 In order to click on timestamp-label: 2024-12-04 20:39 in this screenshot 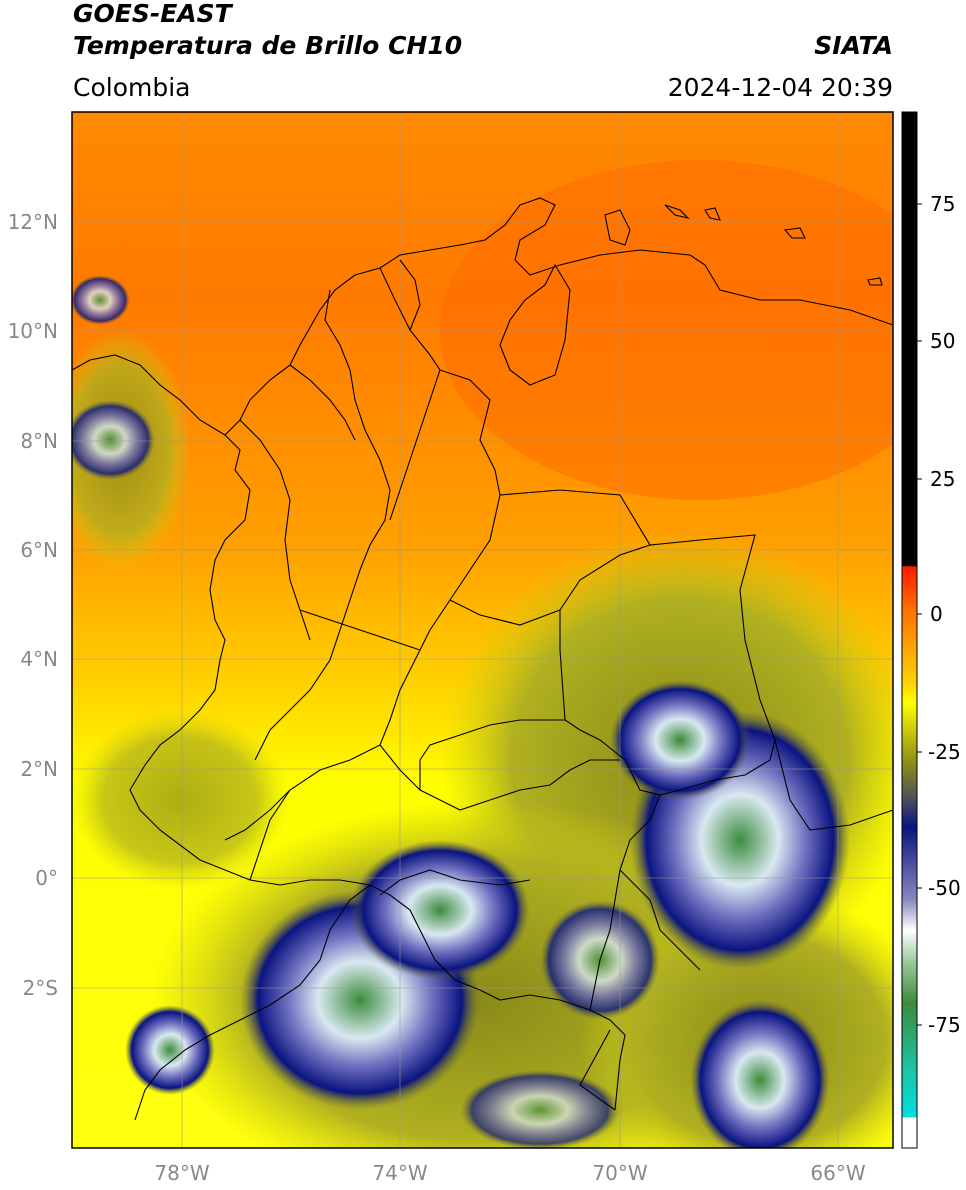, I will do `click(780, 87)`.